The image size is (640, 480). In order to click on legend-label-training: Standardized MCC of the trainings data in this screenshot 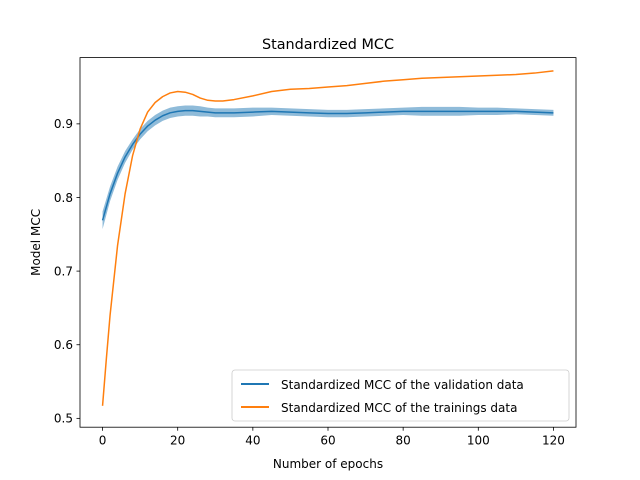, I will do `click(399, 408)`.